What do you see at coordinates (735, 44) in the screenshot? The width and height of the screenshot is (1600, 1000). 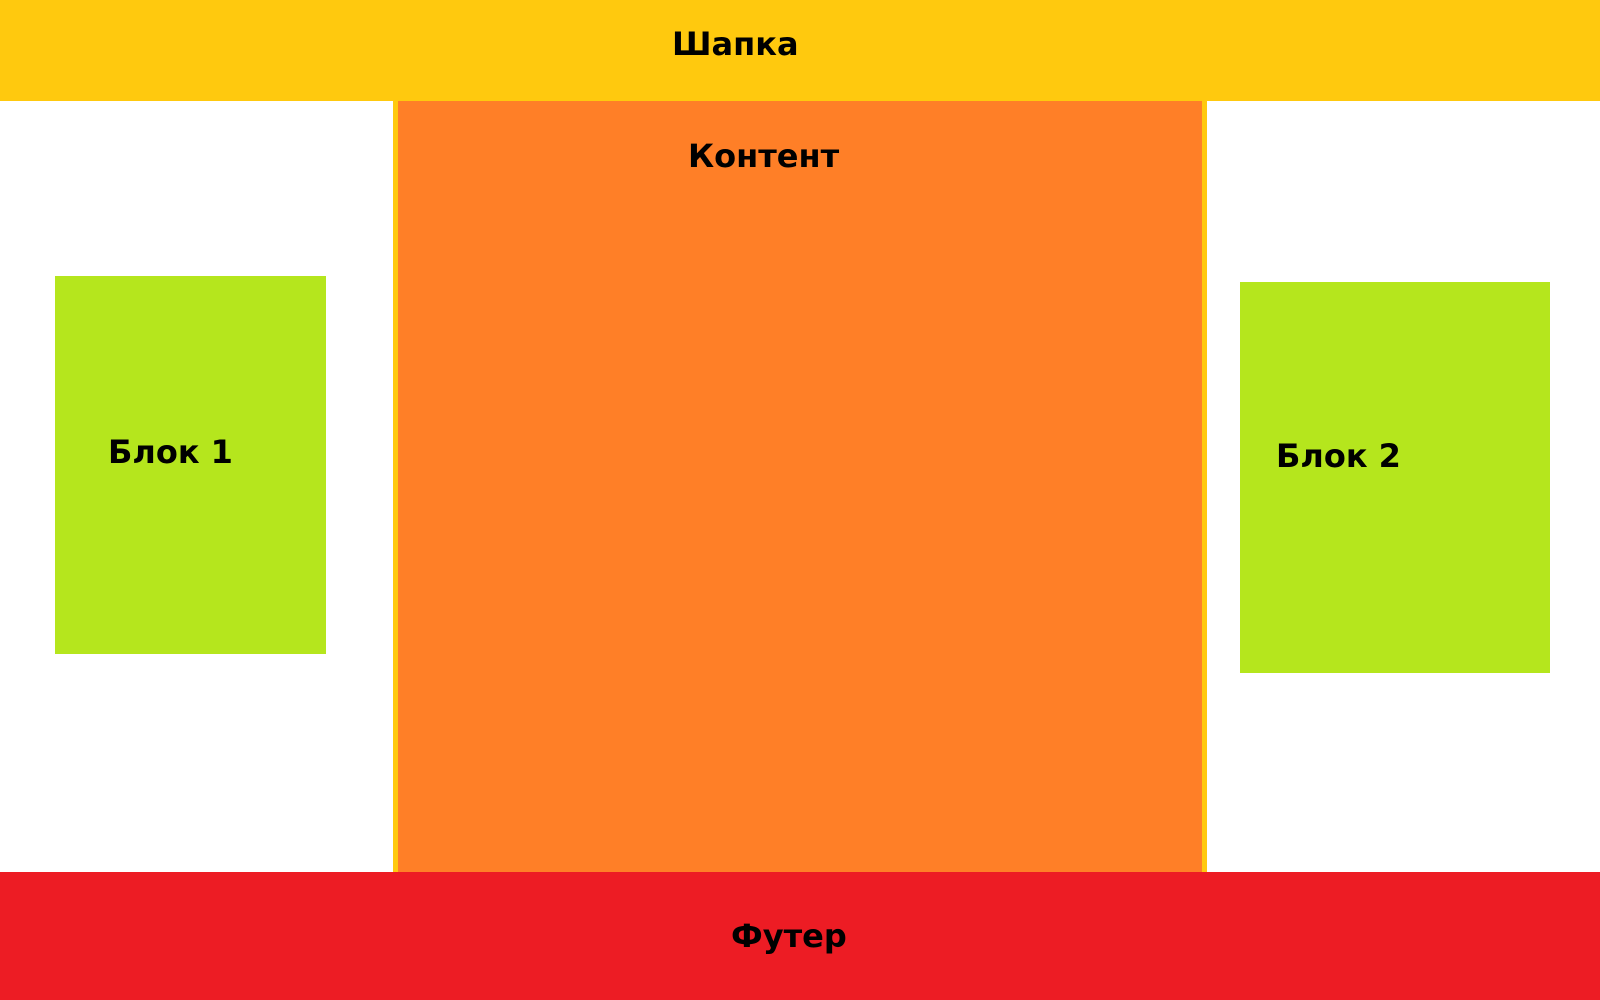 I see `header-label: Шапка` at bounding box center [735, 44].